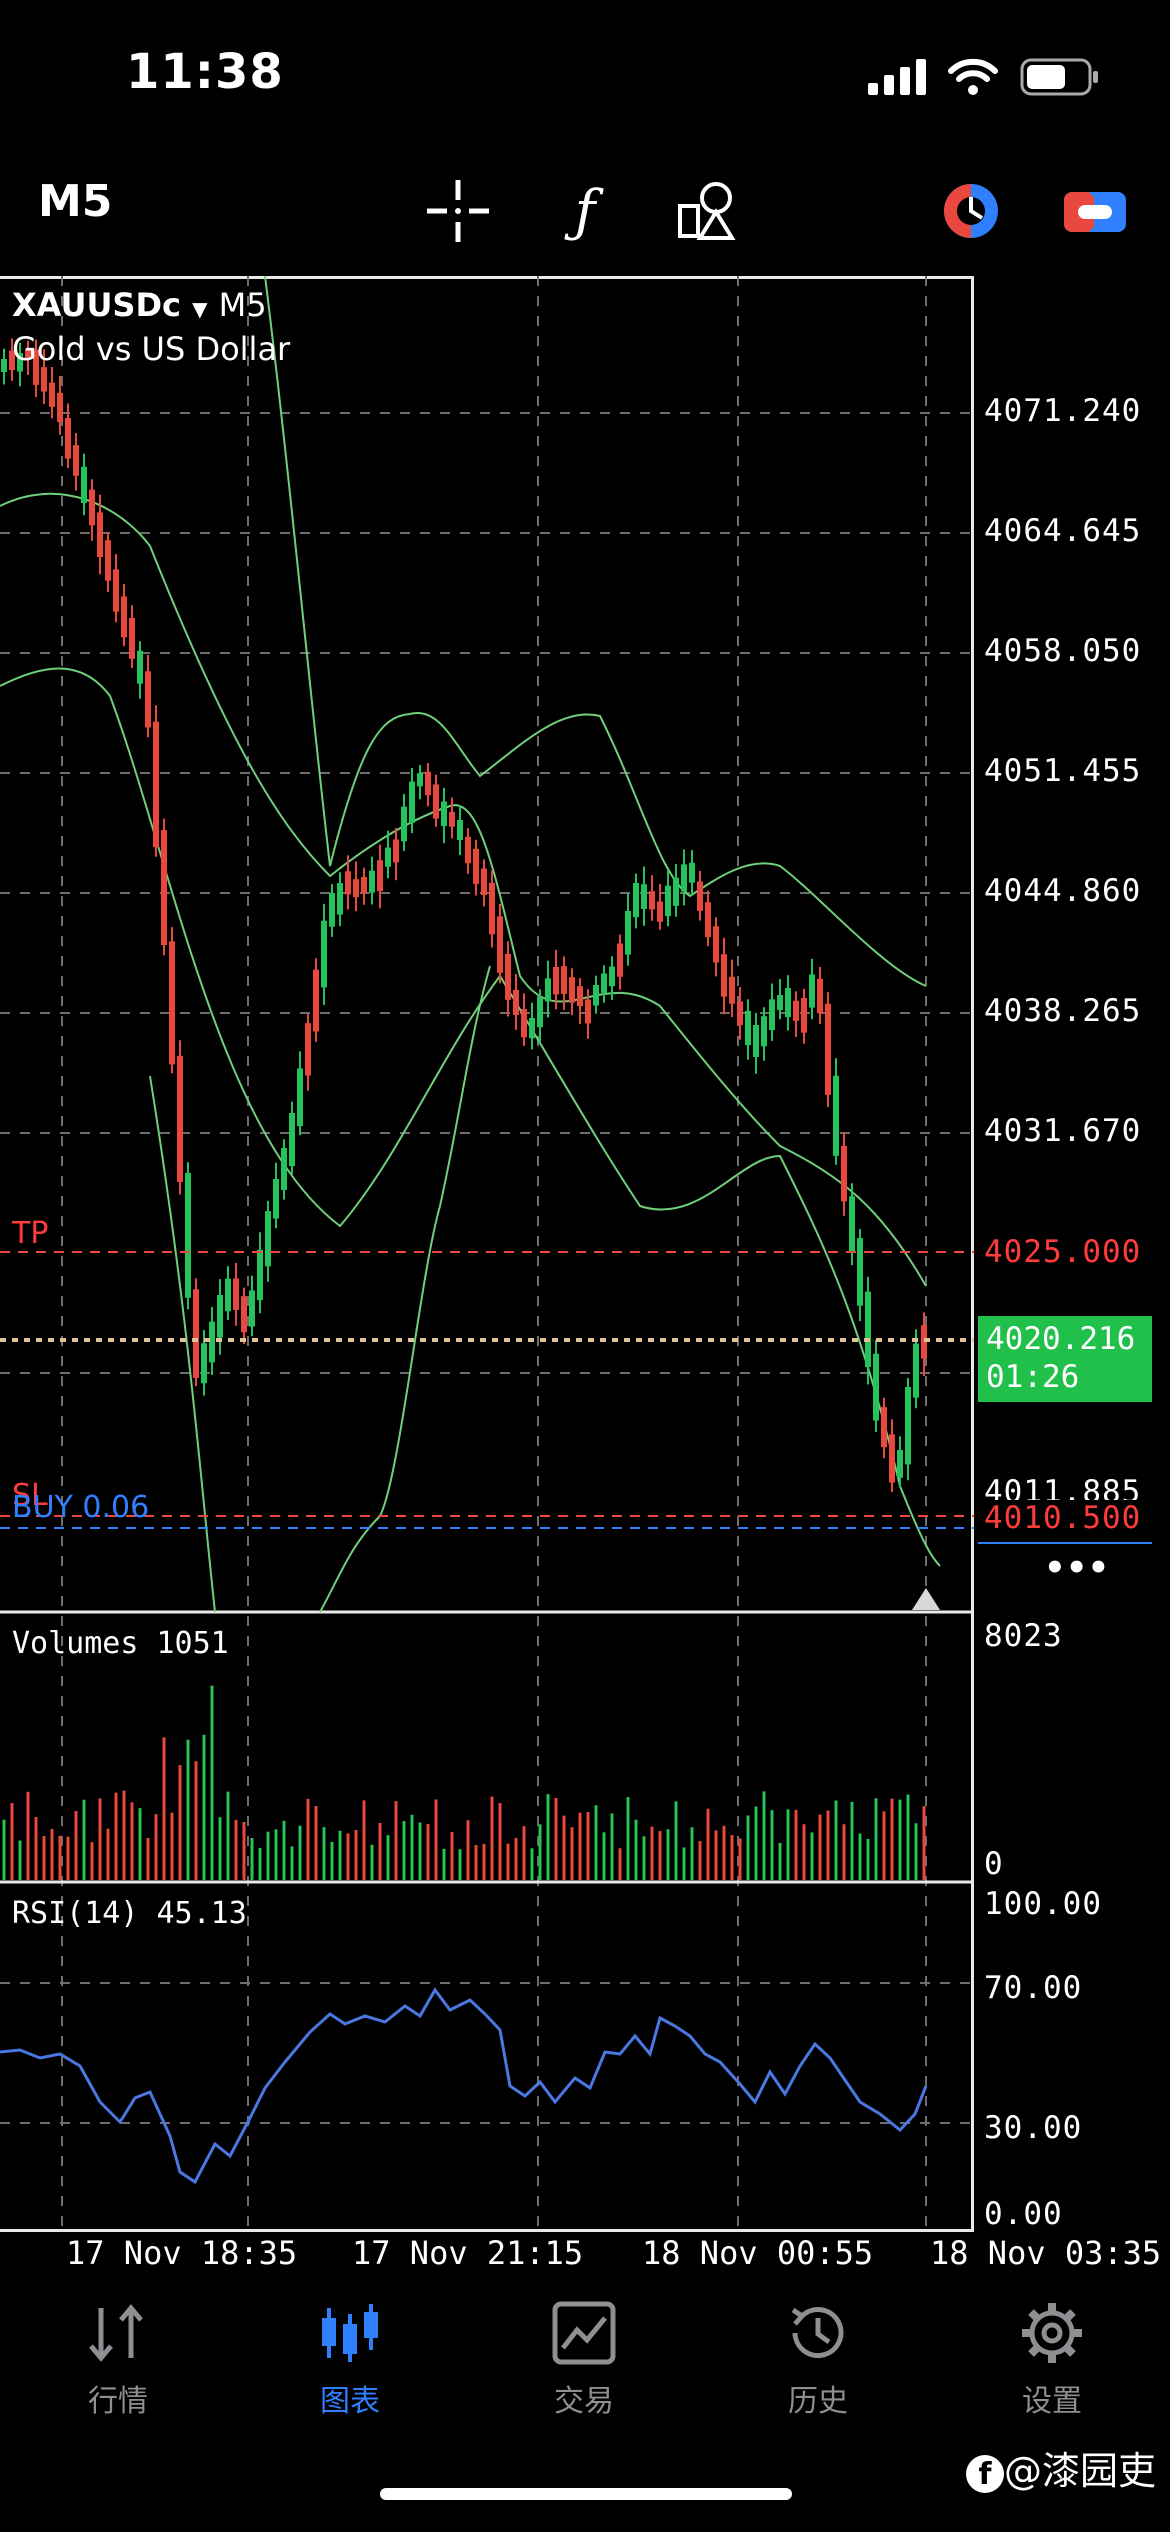  Describe the element at coordinates (458, 211) in the screenshot. I see `crosshair-icon` at that location.